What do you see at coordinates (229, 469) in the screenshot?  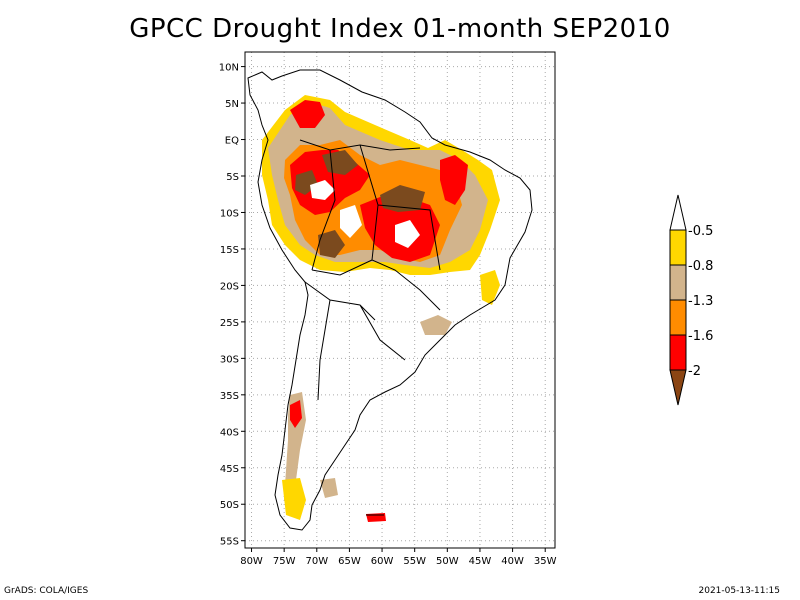 I see `lat-label: 45S` at bounding box center [229, 469].